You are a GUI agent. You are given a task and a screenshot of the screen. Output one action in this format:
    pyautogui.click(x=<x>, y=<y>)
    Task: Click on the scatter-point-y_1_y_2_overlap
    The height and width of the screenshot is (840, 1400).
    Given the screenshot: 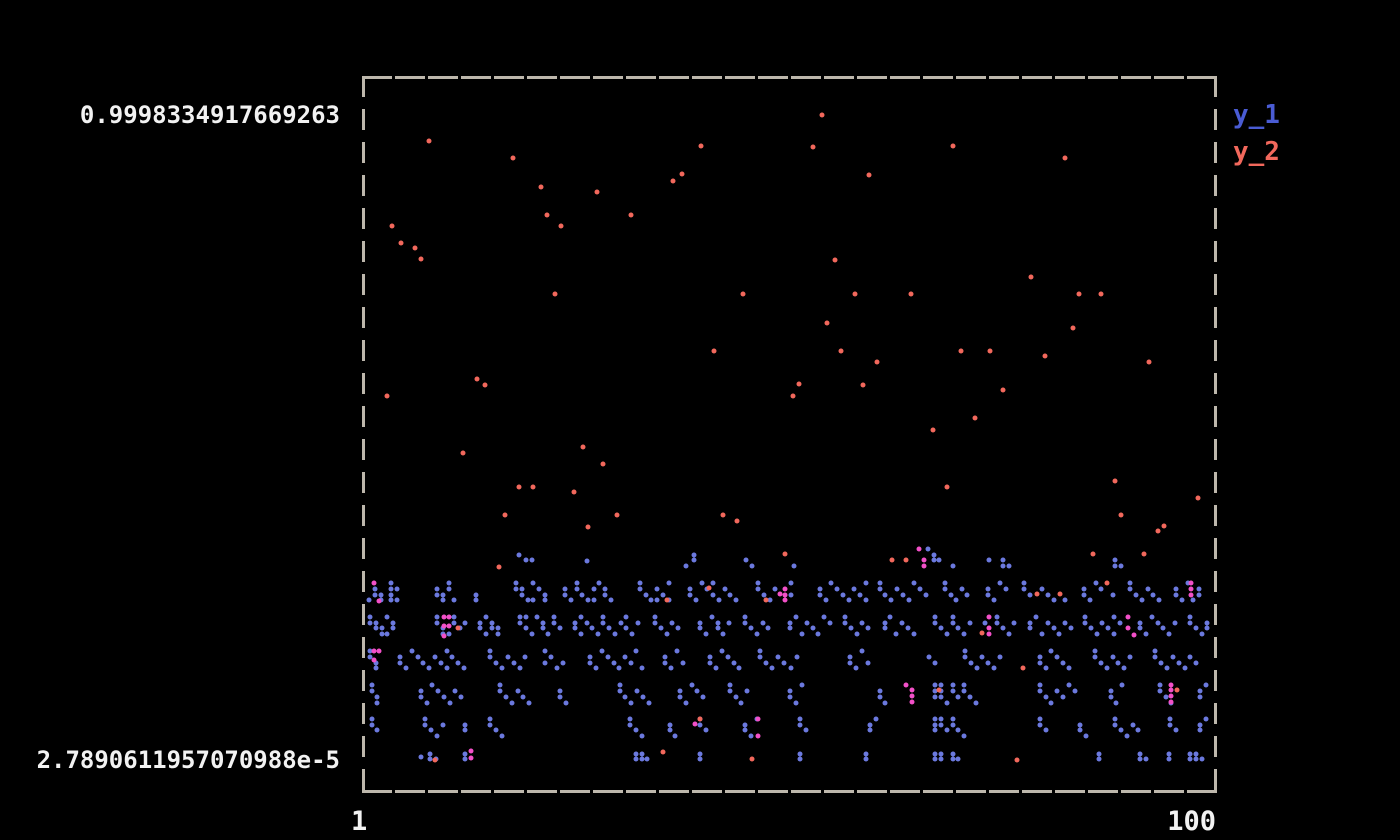 What is the action you would take?
    pyautogui.click(x=780, y=594)
    